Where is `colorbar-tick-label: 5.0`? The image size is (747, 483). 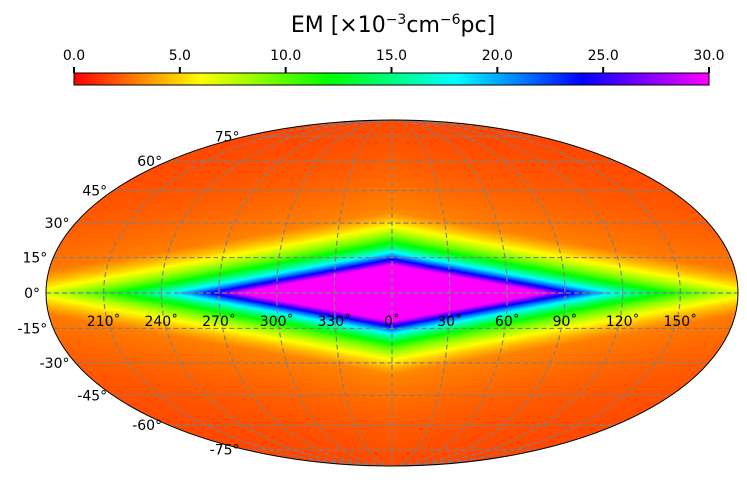 colorbar-tick-label: 5.0 is located at coordinates (180, 56).